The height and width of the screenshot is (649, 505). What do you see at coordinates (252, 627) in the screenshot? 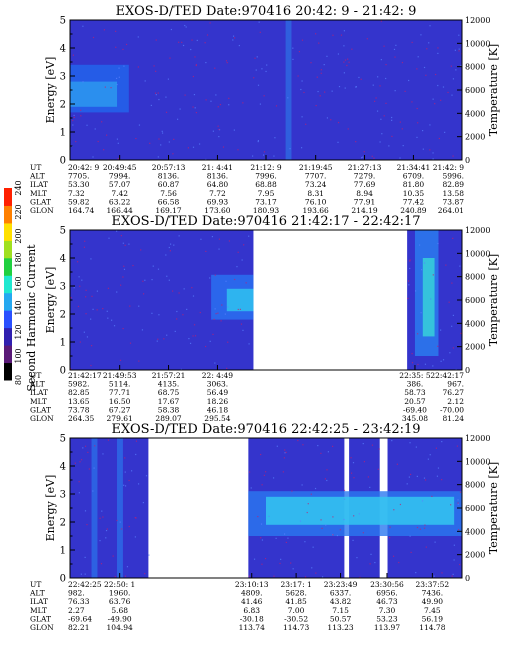
I see `row-value: 113.74` at bounding box center [252, 627].